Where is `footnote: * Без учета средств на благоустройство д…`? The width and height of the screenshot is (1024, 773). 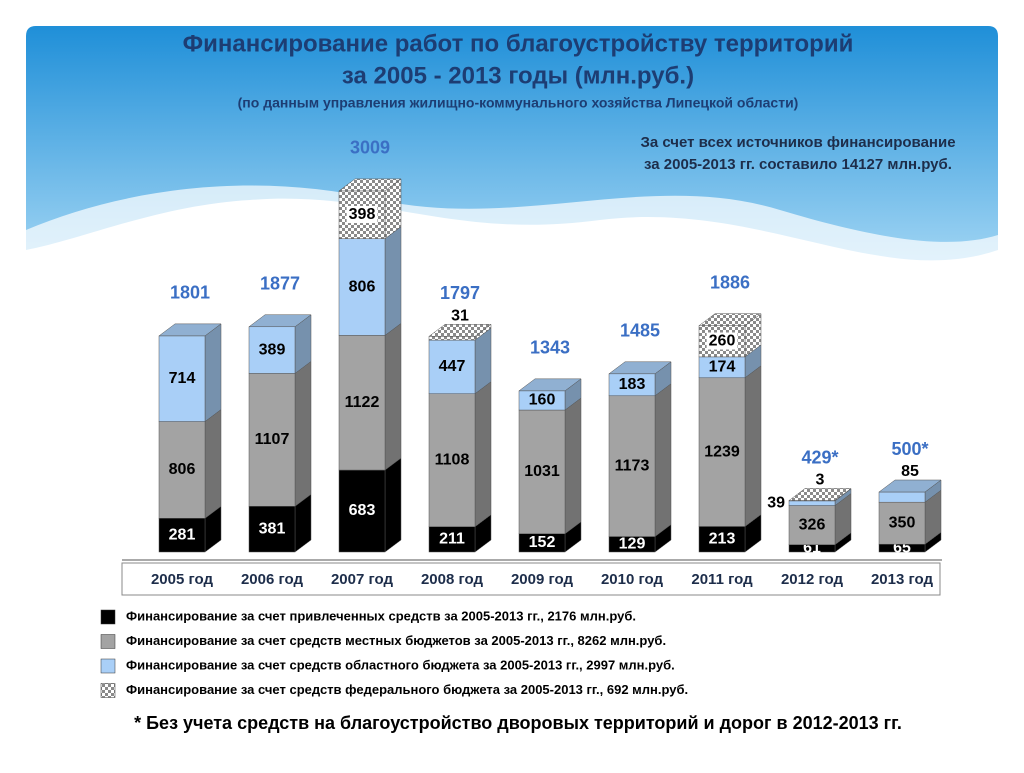
footnote: * Без учета средств на благоустройство д… is located at coordinates (518, 723).